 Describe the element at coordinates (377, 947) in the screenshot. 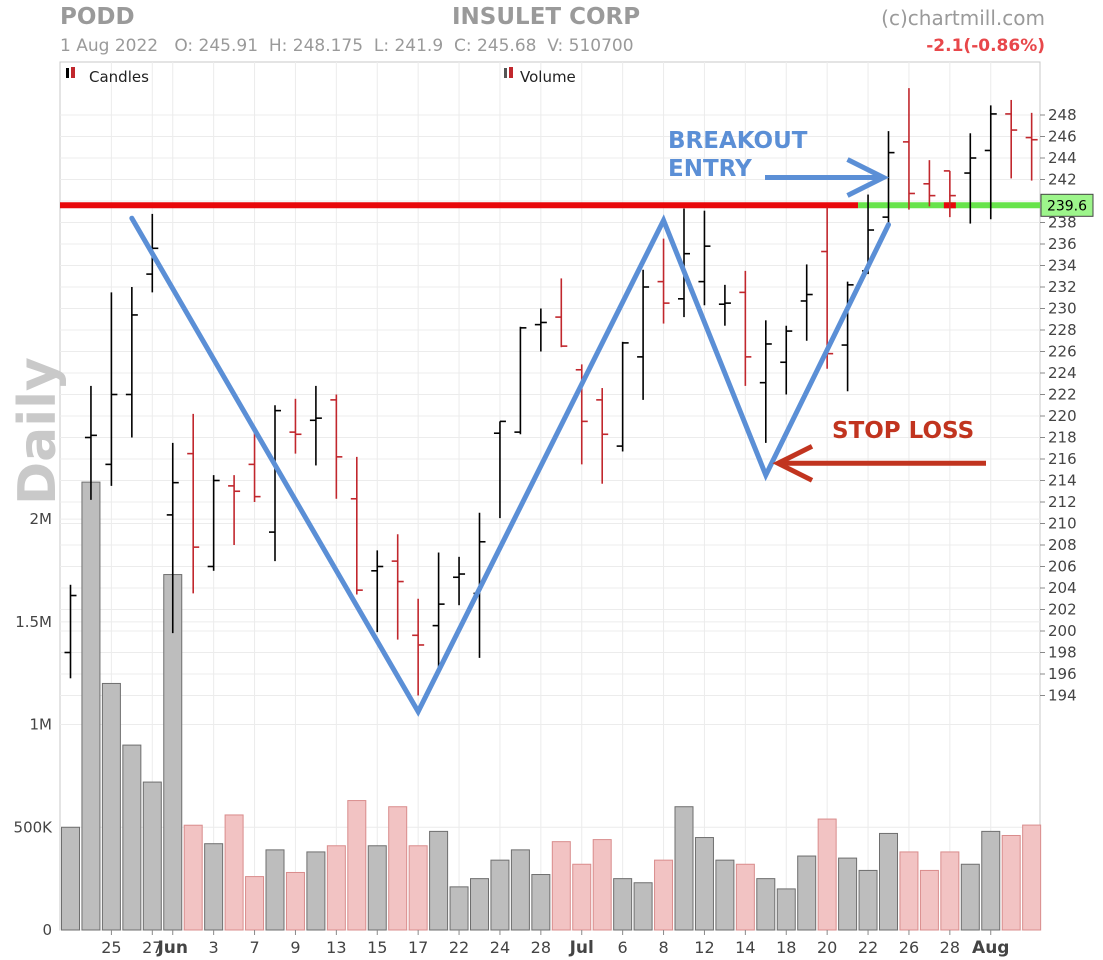

I see `time-tick-label: 15` at that location.